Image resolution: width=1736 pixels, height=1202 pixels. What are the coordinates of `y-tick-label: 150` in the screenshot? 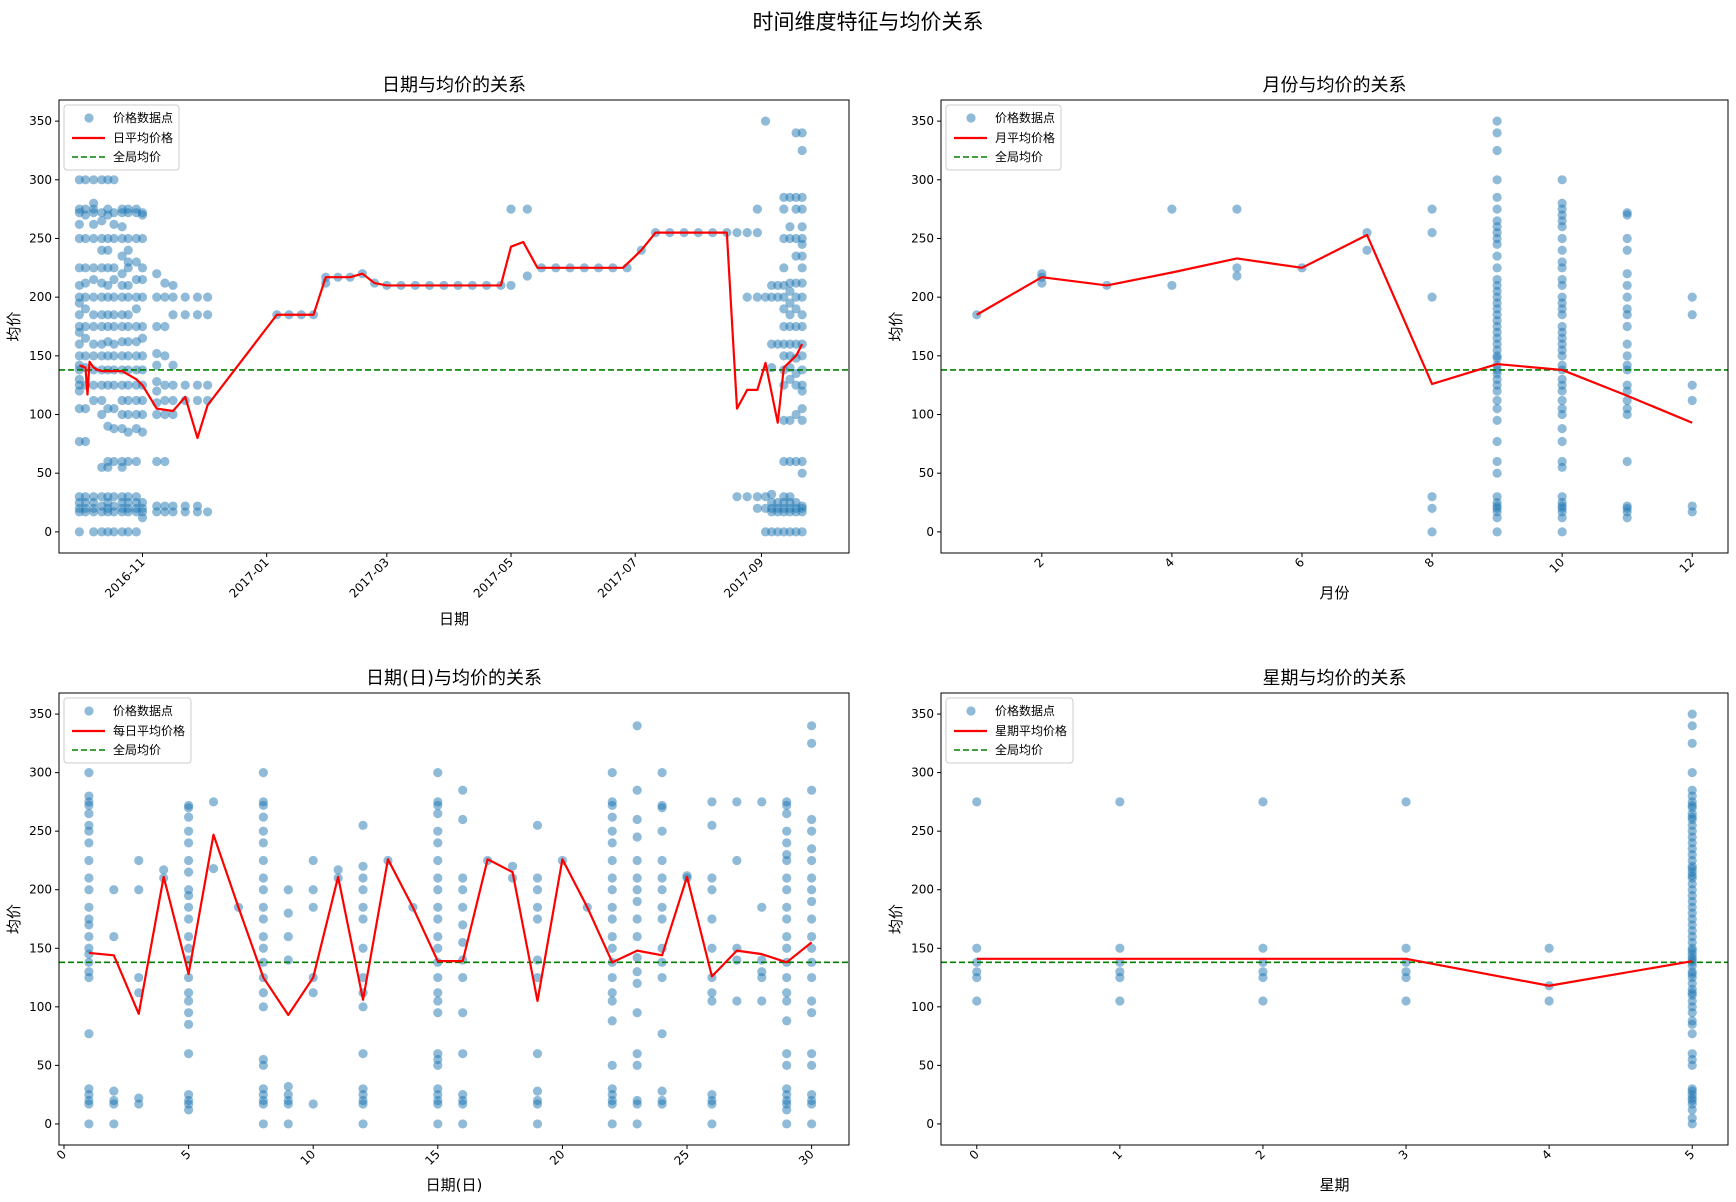 It's located at (40, 356).